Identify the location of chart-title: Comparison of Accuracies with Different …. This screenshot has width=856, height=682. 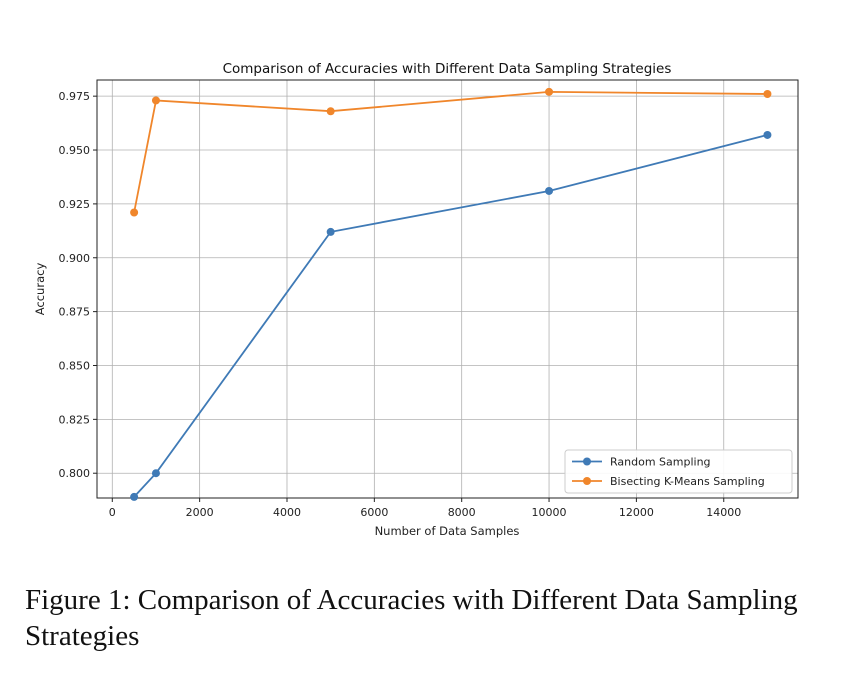
(447, 69).